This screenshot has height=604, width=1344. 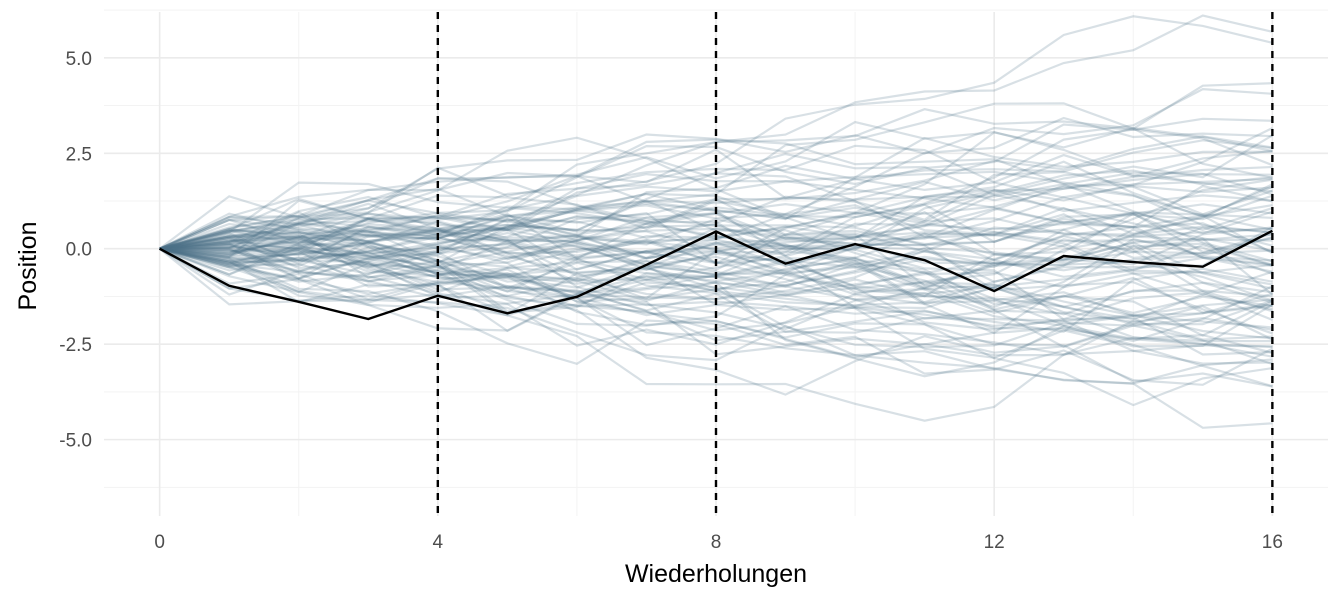 What do you see at coordinates (79, 154) in the screenshot?
I see `y-tick-label: 2.5` at bounding box center [79, 154].